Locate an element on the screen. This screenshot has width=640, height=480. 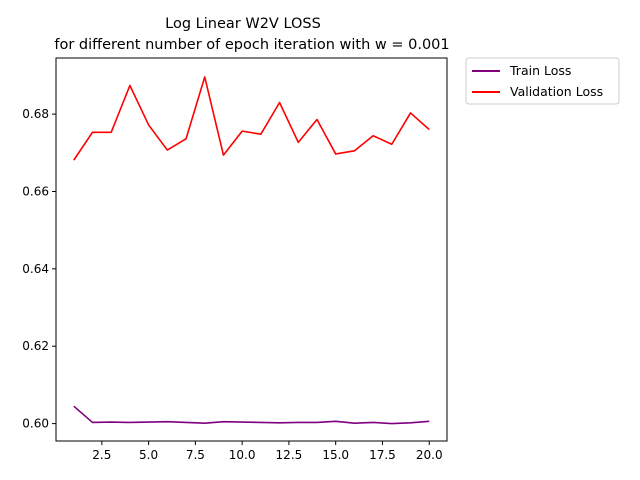
y-axis: 0.60 0.62 0.64 0.66 0.68 is located at coordinates (39, 269).